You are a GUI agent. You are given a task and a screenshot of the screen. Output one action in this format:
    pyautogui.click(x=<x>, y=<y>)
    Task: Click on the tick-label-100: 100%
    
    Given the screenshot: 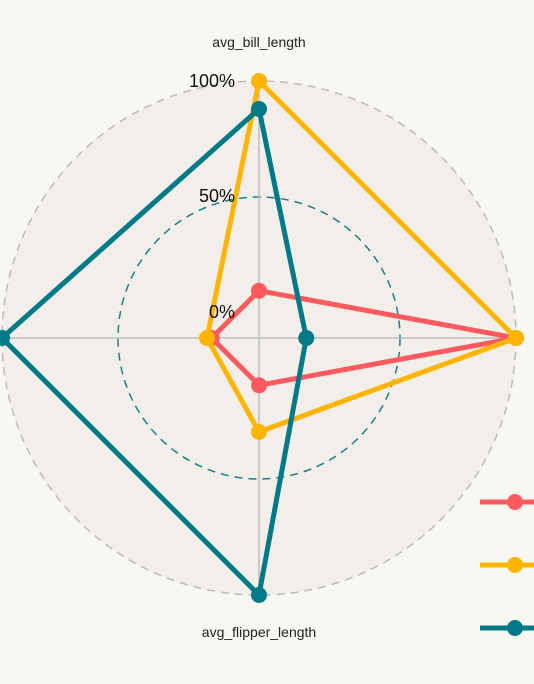 What is the action you would take?
    pyautogui.click(x=212, y=81)
    